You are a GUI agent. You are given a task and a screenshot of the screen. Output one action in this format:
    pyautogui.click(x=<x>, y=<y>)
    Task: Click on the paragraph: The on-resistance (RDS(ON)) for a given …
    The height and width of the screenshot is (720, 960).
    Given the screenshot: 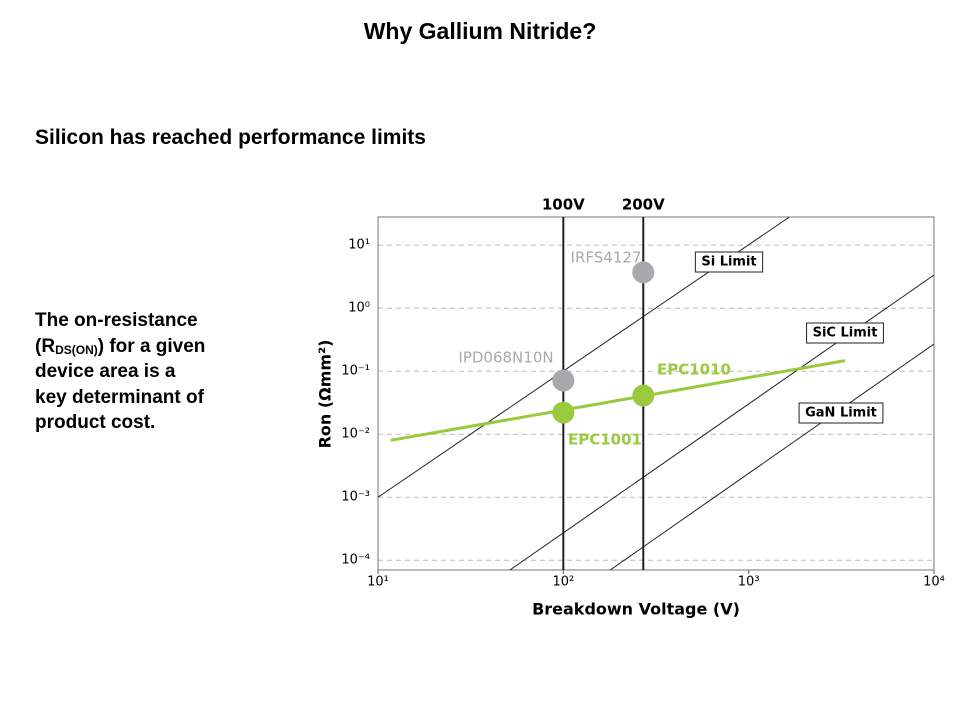 What is the action you would take?
    pyautogui.click(x=120, y=372)
    